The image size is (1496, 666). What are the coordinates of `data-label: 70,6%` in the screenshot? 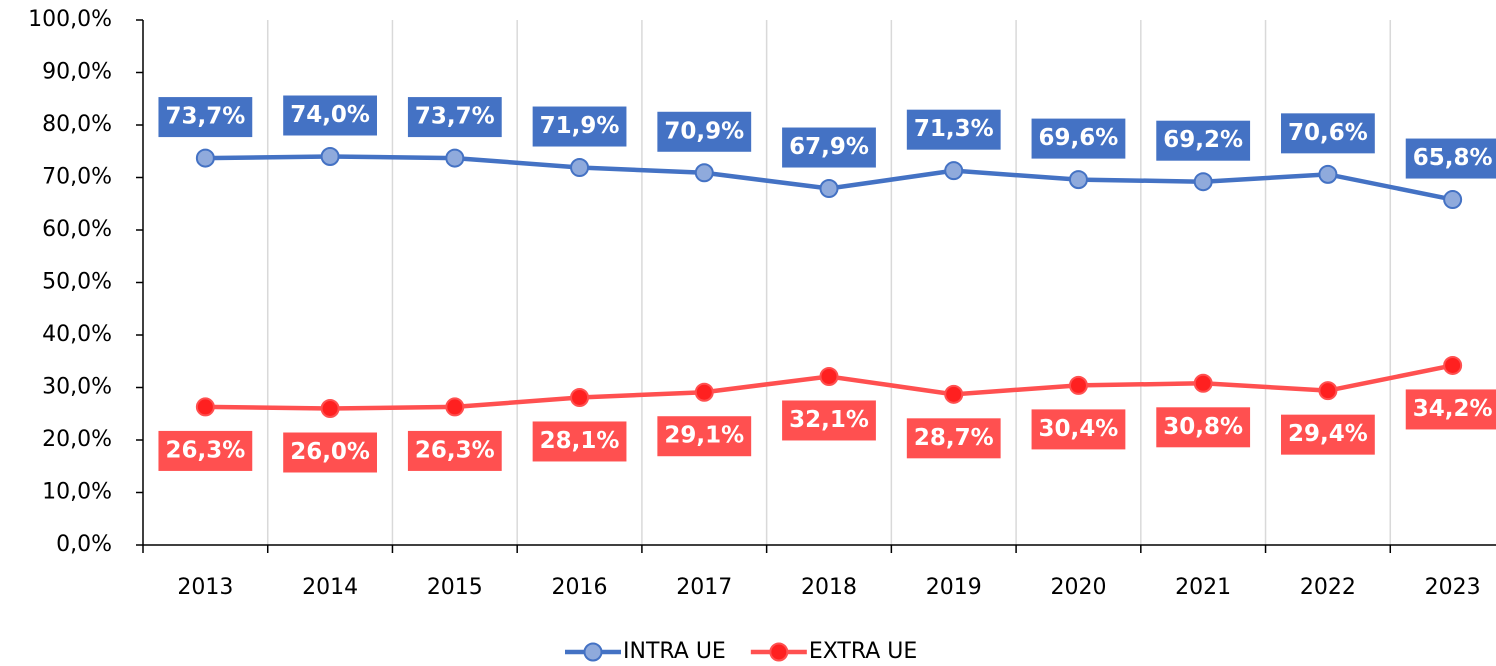 It's located at (1328, 133).